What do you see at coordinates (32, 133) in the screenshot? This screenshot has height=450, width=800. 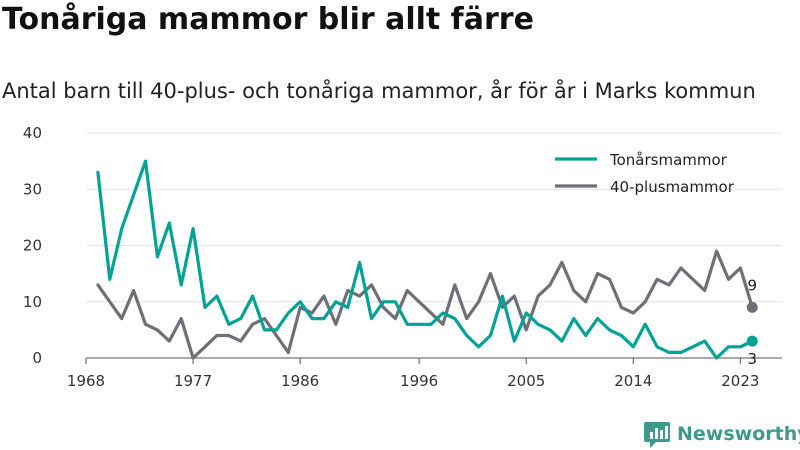 I see `y-tick-label: 40` at bounding box center [32, 133].